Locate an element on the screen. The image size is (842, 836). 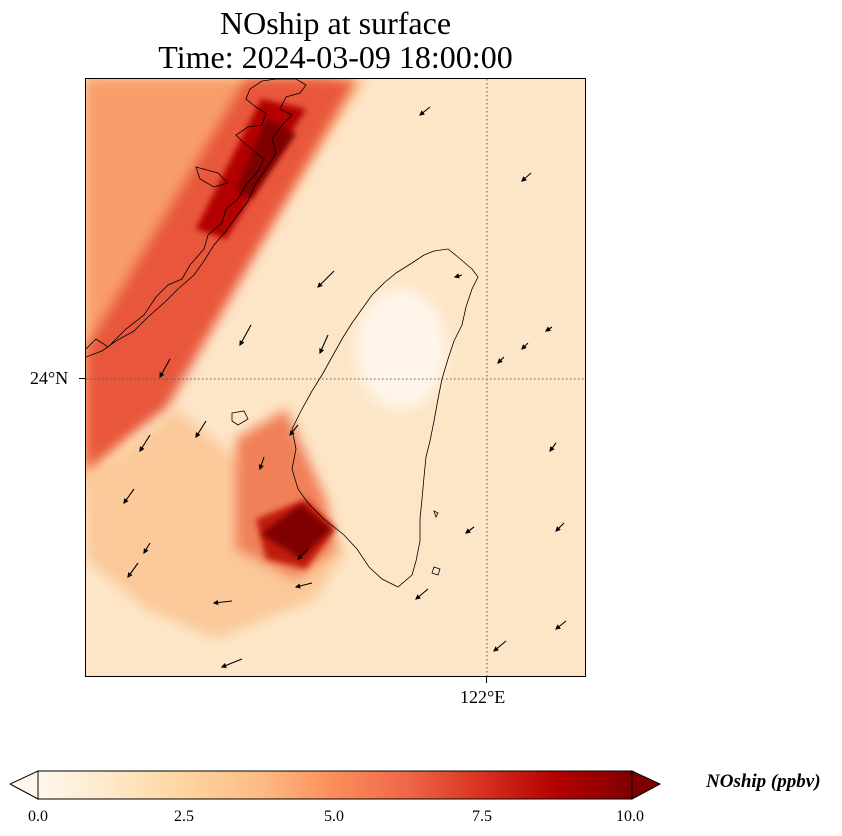
colorbar-tick-1: 2.5 is located at coordinates (184, 816).